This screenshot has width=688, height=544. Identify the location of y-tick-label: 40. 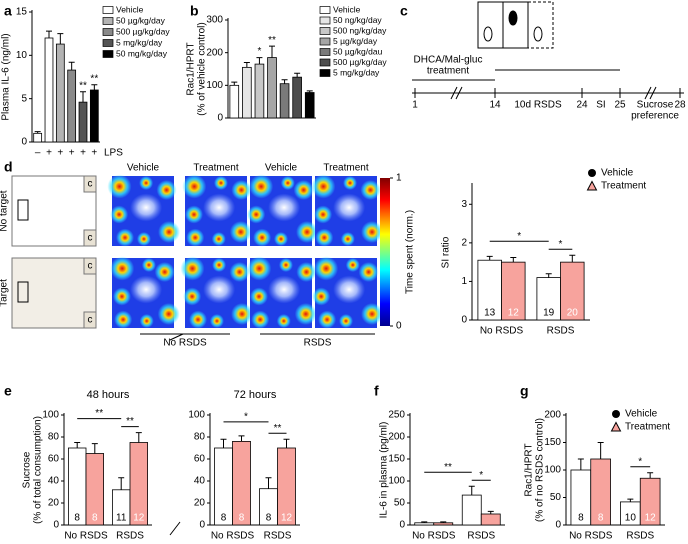
(200, 481).